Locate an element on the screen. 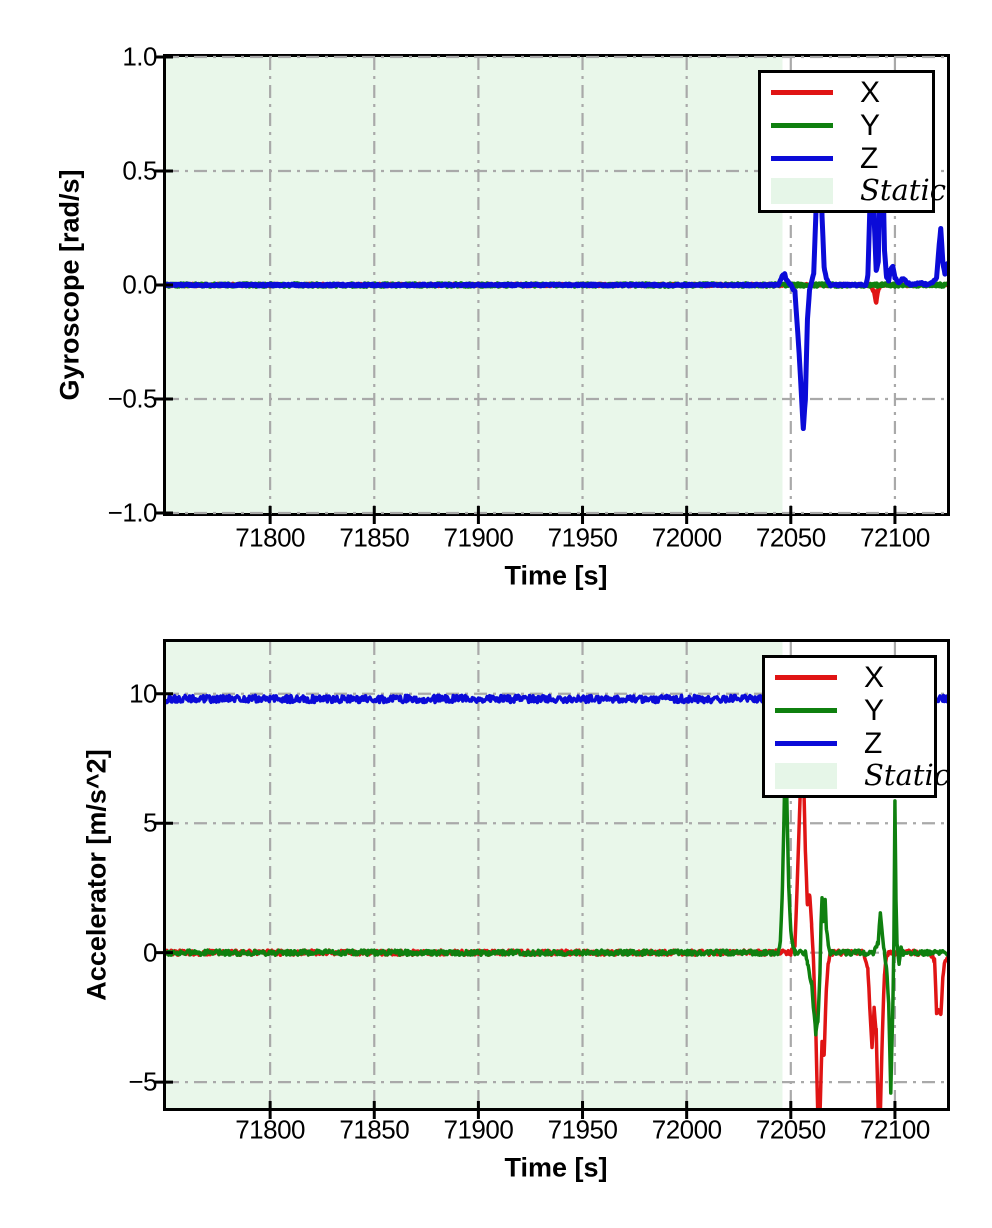 Image resolution: width=992 pixels, height=1228 pixels. y-tick-label: −0.5 is located at coordinates (132, 398).